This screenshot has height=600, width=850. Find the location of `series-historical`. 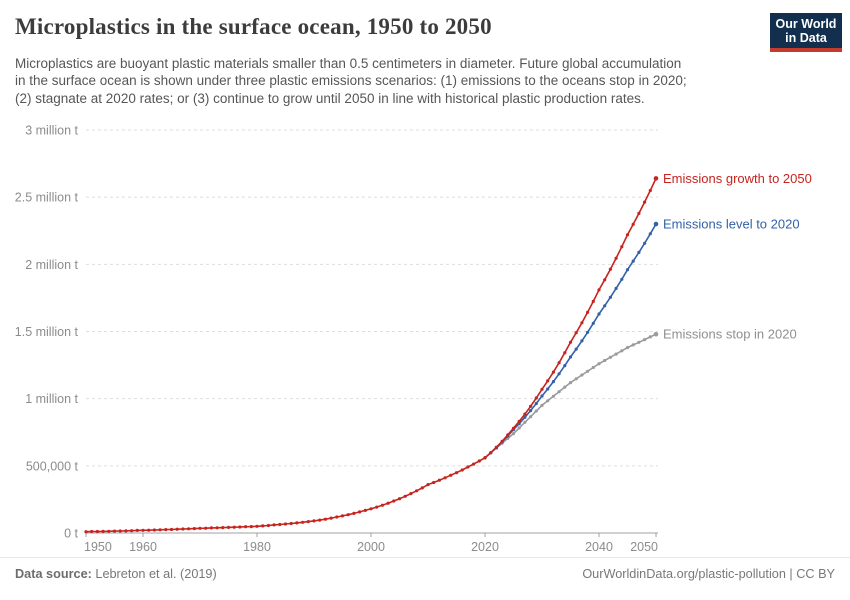

series-historical is located at coordinates (285, 495).